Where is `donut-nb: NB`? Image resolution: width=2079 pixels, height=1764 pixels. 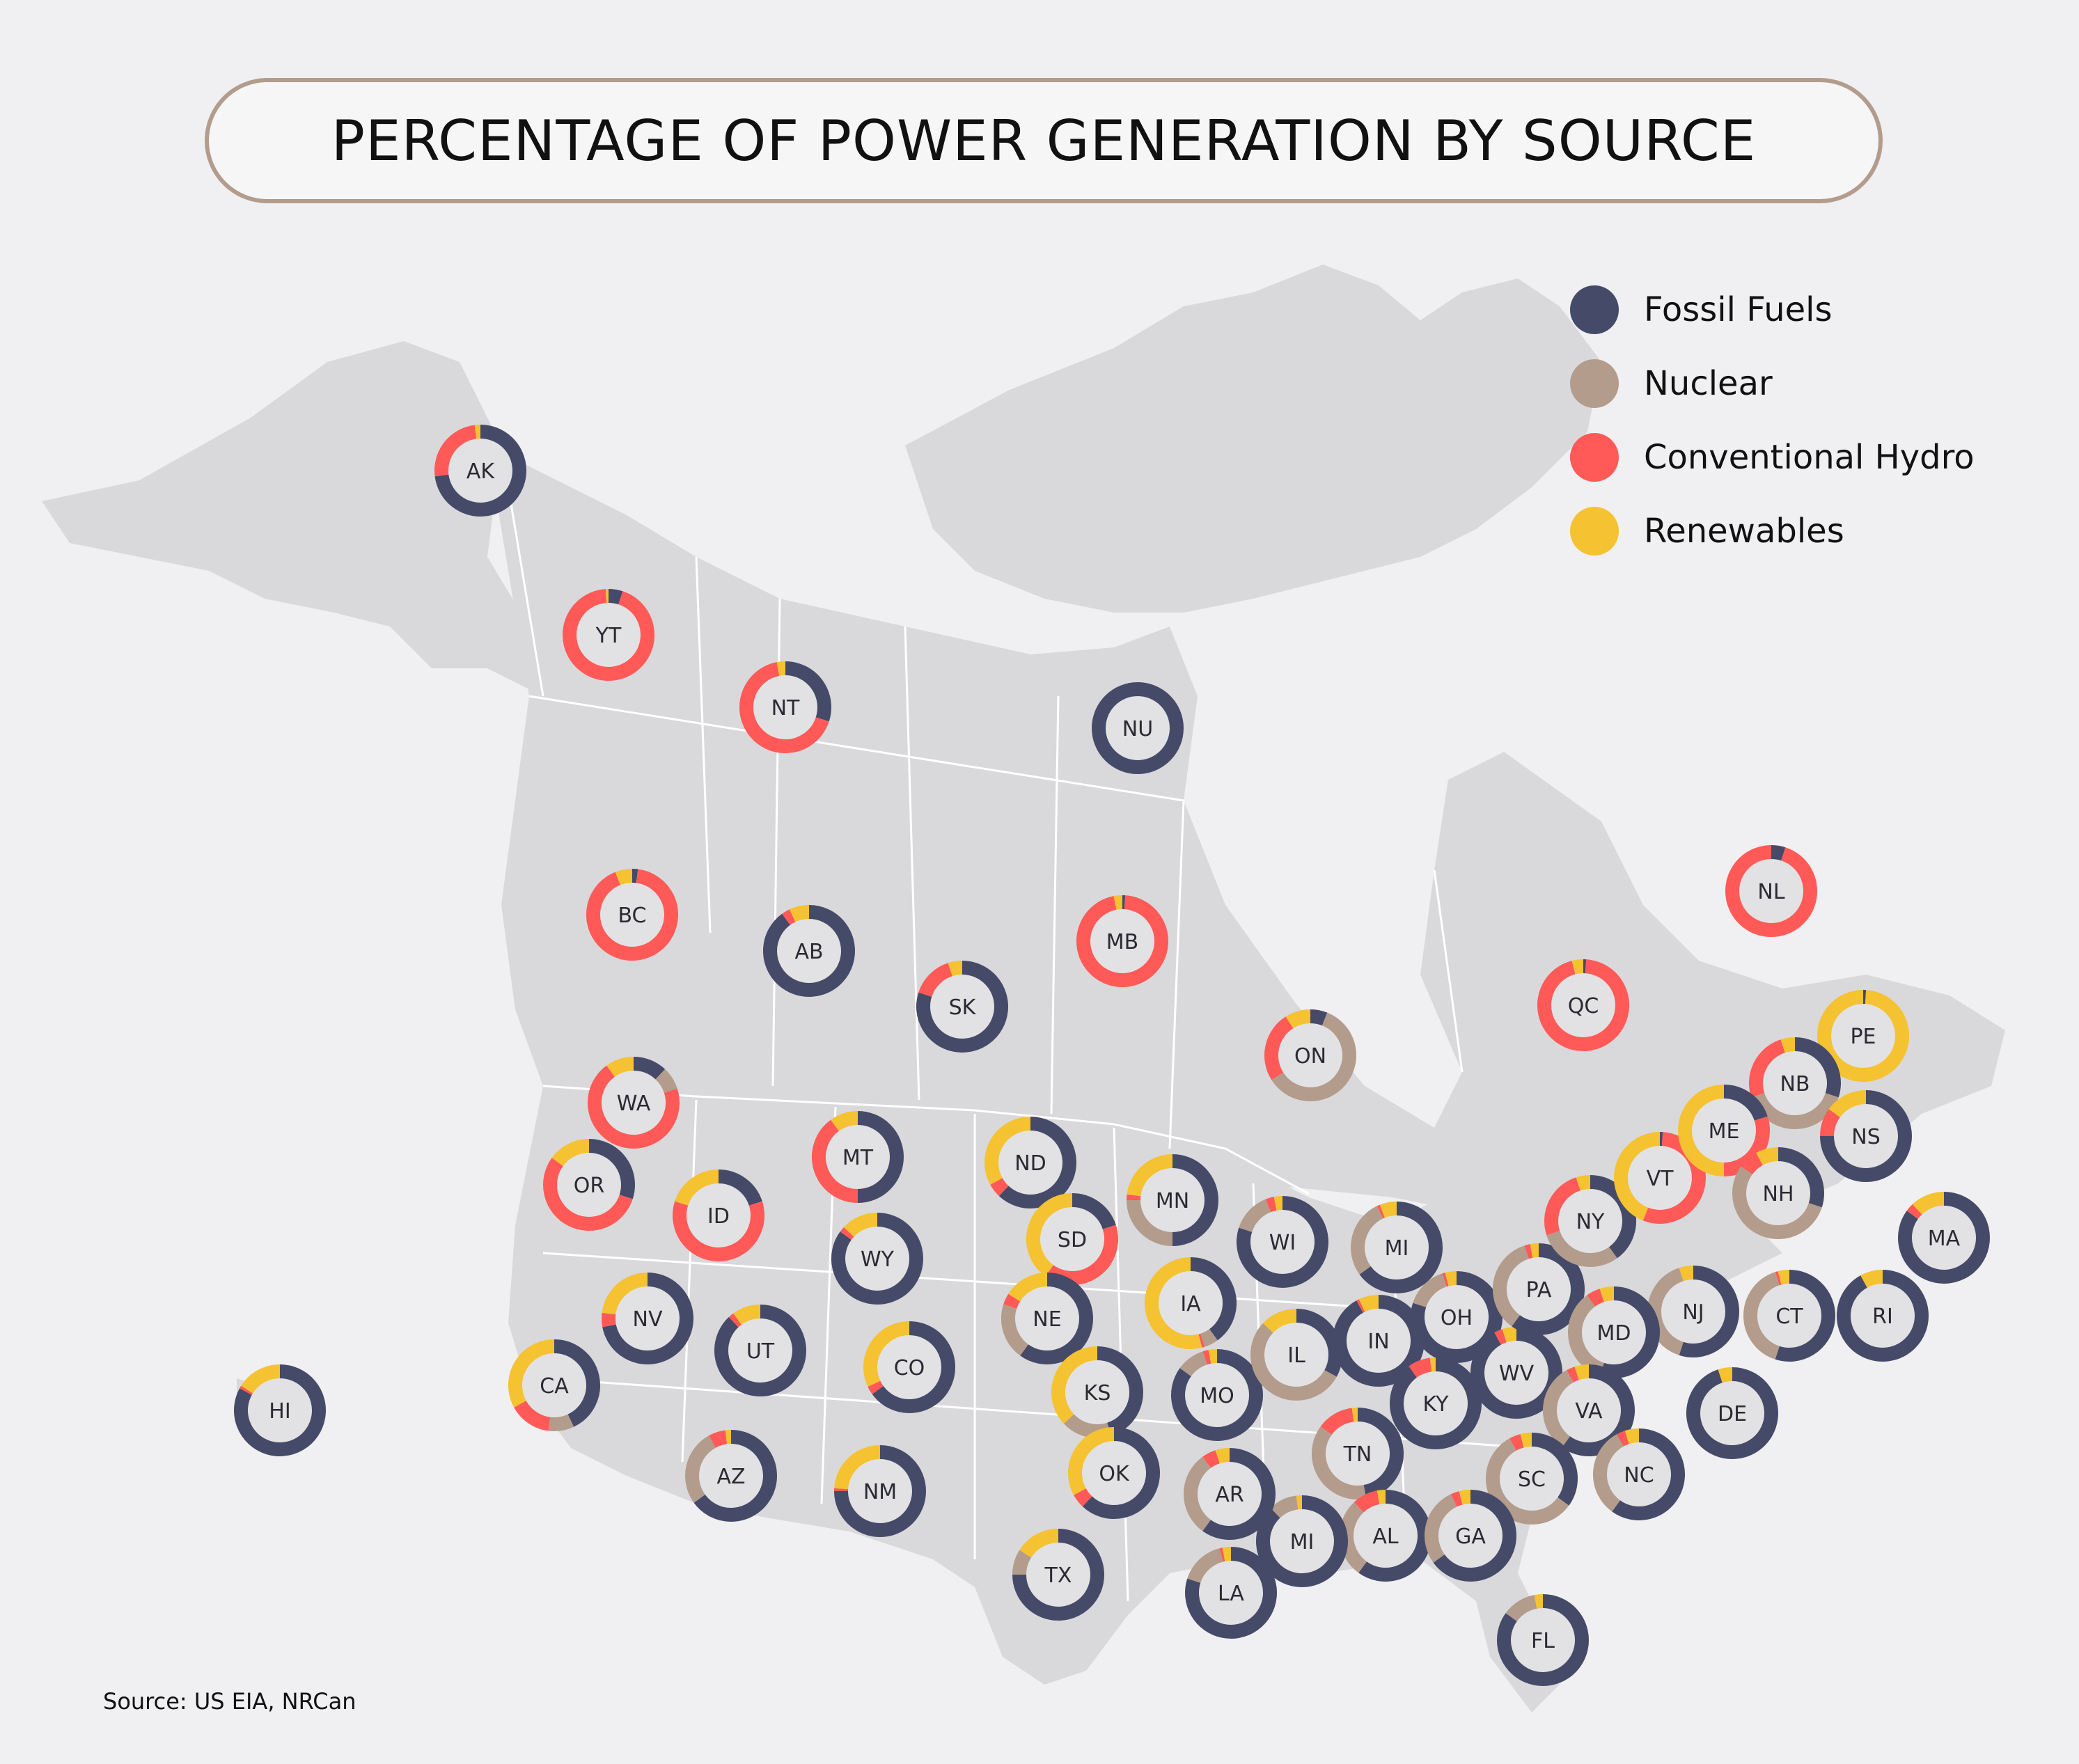
donut-nb: NB is located at coordinates (1795, 1083).